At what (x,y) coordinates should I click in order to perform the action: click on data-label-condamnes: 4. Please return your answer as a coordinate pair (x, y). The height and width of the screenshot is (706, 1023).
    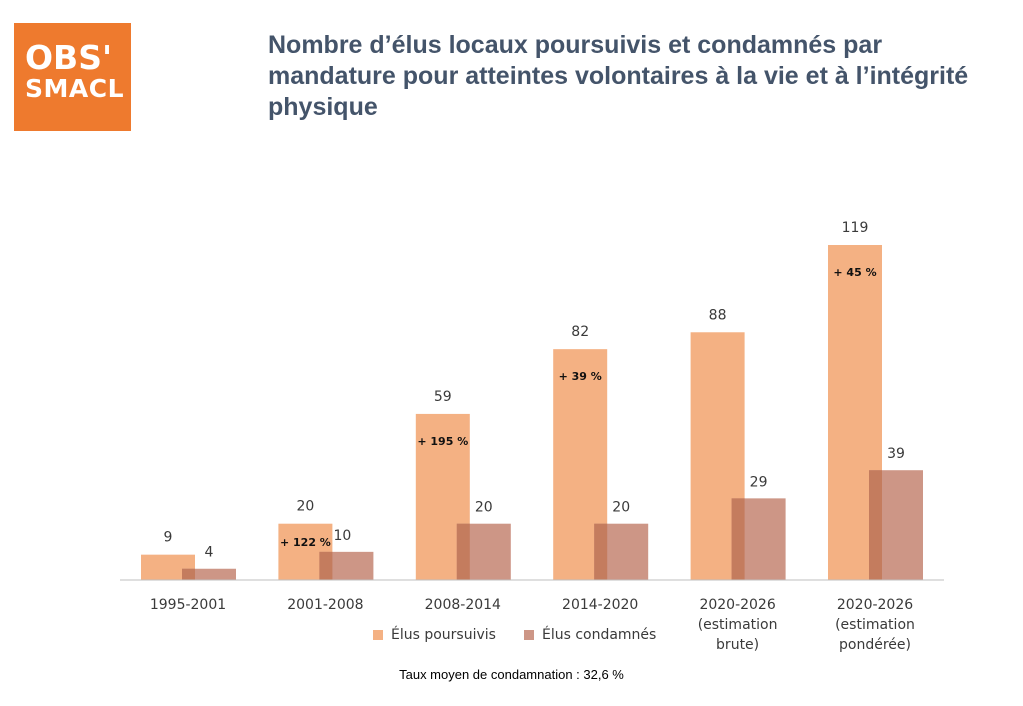
    Looking at the image, I should click on (209, 553).